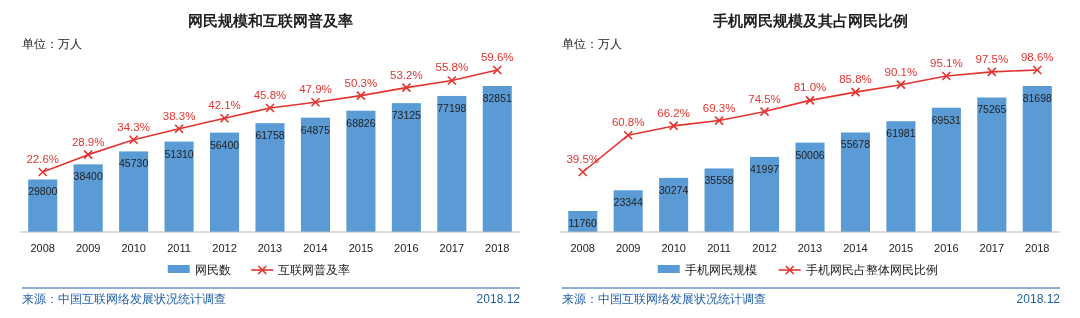 This screenshot has width=1080, height=318. What do you see at coordinates (179, 153) in the screenshot?
I see `data-label: 51310` at bounding box center [179, 153].